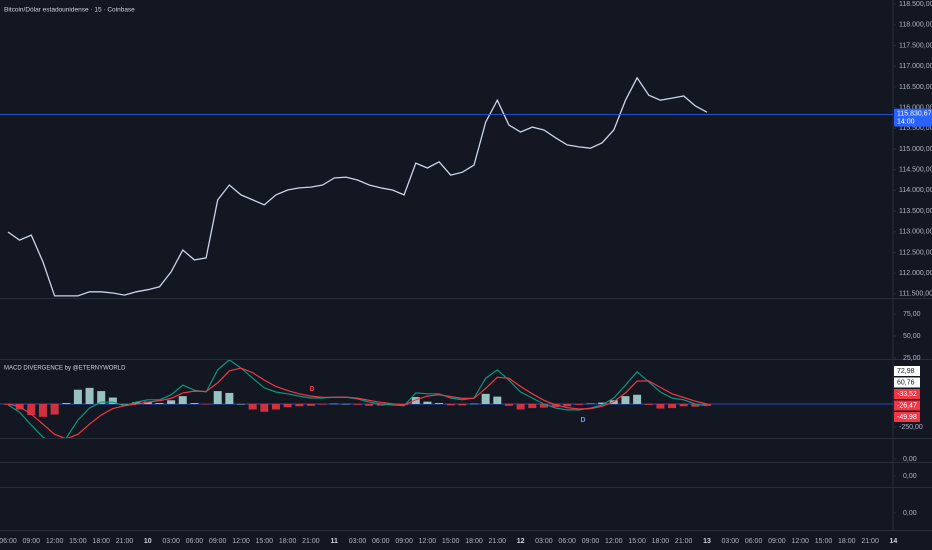 The width and height of the screenshot is (932, 550). I want to click on y-tick-label: 75,00, so click(912, 314).